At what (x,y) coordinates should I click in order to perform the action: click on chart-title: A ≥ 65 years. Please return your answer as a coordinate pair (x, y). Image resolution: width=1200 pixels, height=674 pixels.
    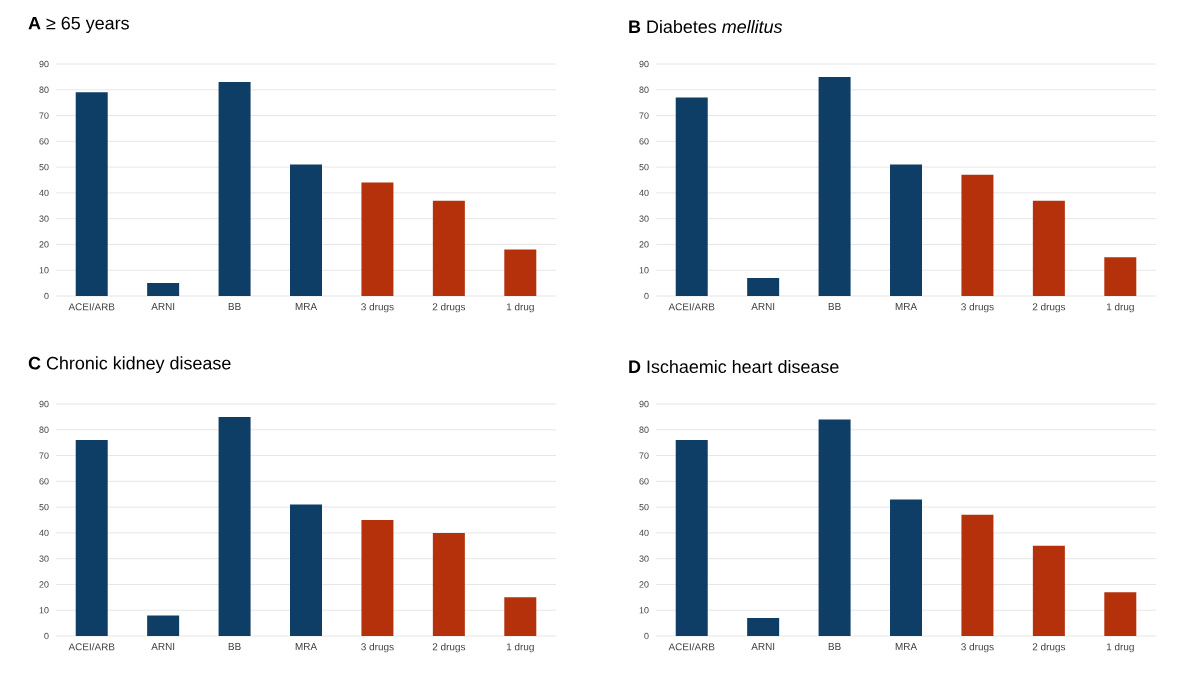
    Looking at the image, I should click on (78, 25).